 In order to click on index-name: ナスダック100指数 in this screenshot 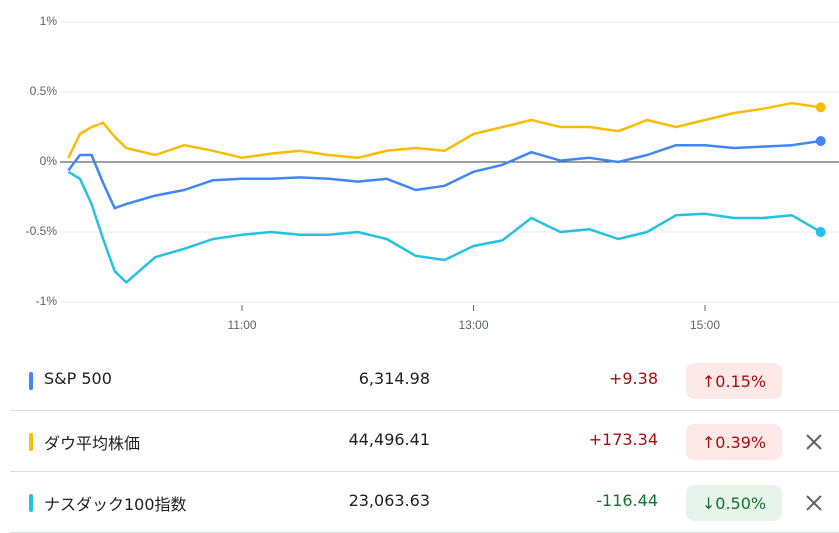, I will do `click(115, 504)`.